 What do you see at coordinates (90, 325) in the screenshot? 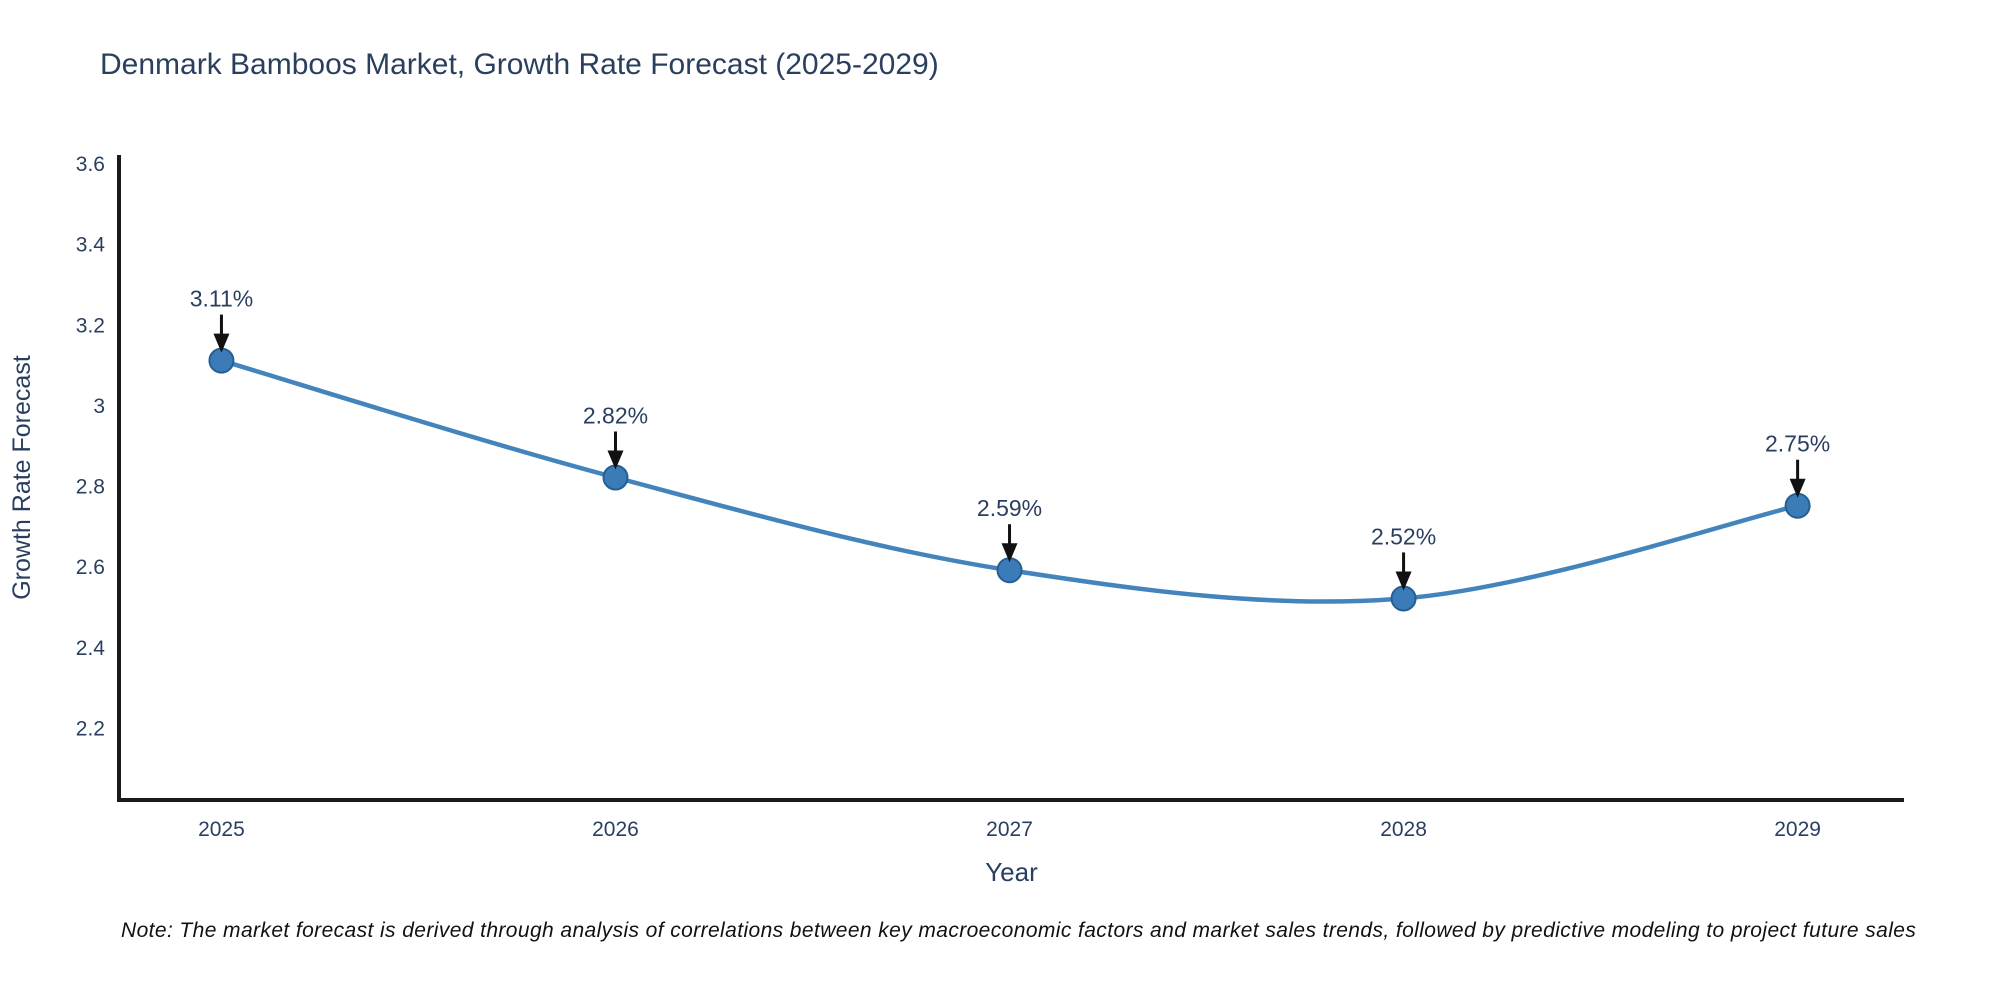
I see `y-tick-label: 3.2` at bounding box center [90, 325].